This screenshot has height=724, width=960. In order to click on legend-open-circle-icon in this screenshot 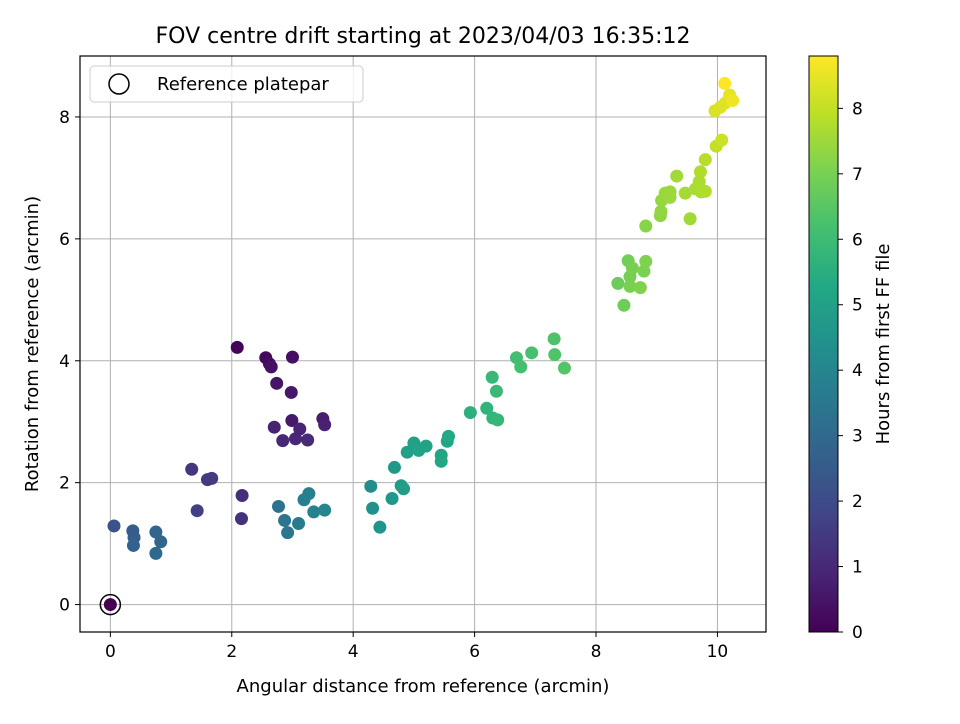, I will do `click(119, 84)`.